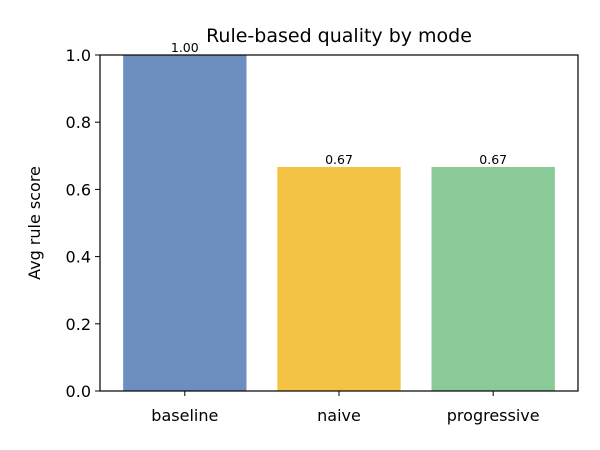  I want to click on y-tick-label: 1.0, so click(78, 55).